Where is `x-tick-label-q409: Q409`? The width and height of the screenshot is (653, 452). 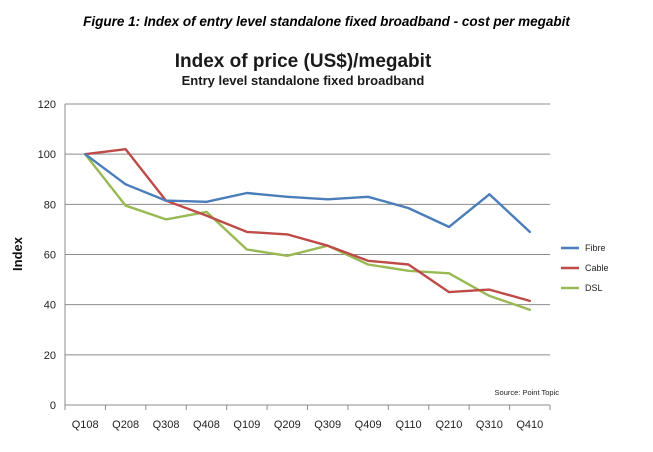
x-tick-label-q409: Q409 is located at coordinates (368, 425).